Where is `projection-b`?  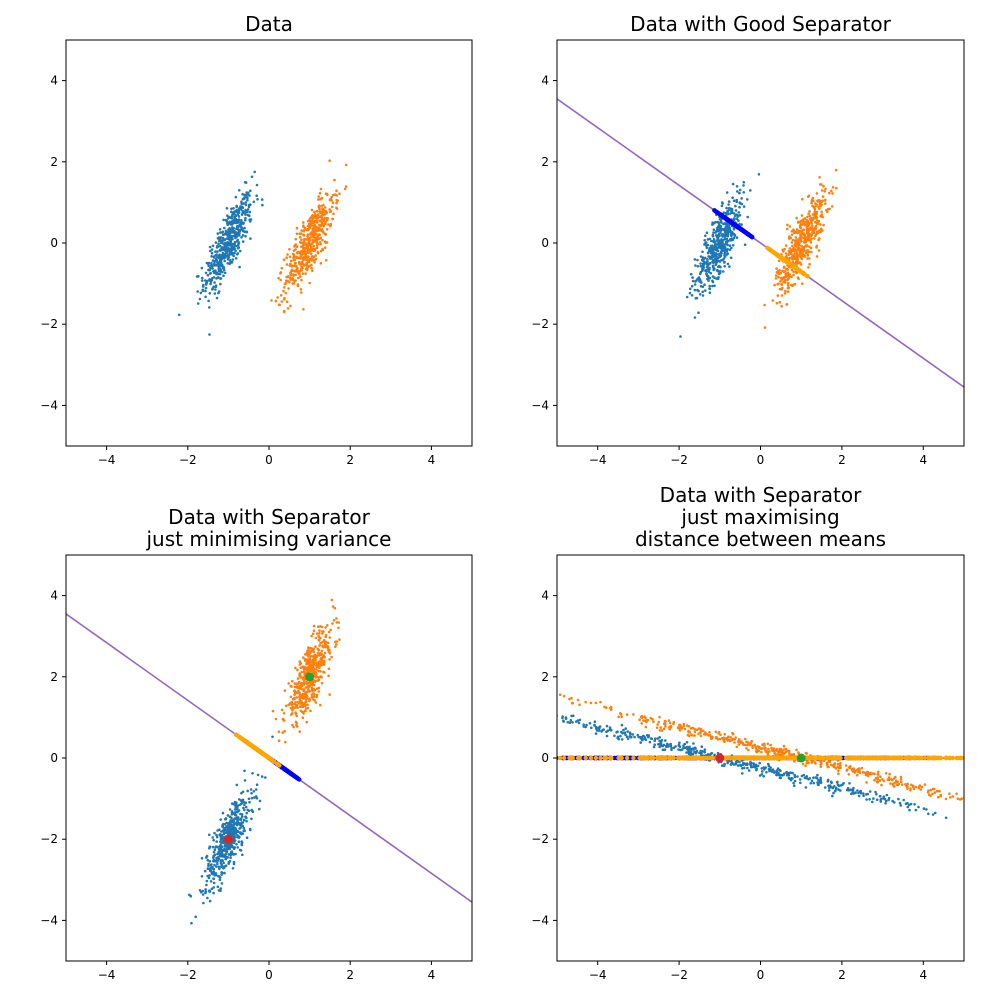 projection-b is located at coordinates (787, 262).